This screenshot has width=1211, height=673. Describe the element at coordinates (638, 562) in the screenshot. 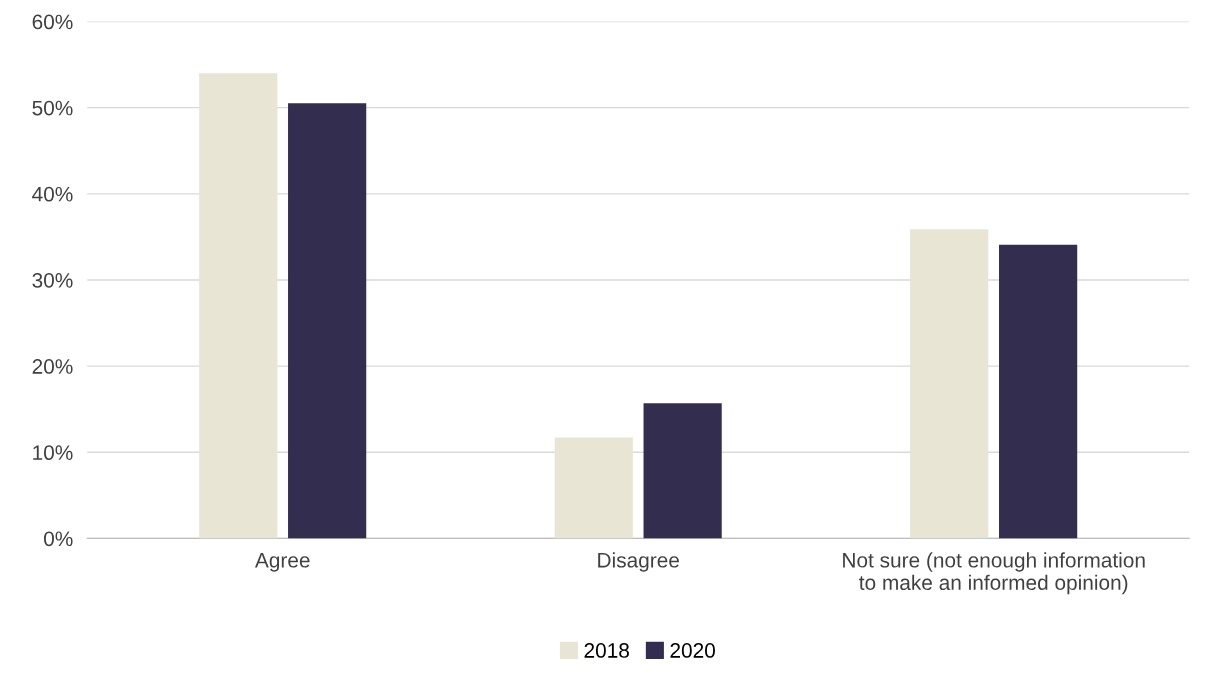

I see `x-tick-label: Disagree` at that location.